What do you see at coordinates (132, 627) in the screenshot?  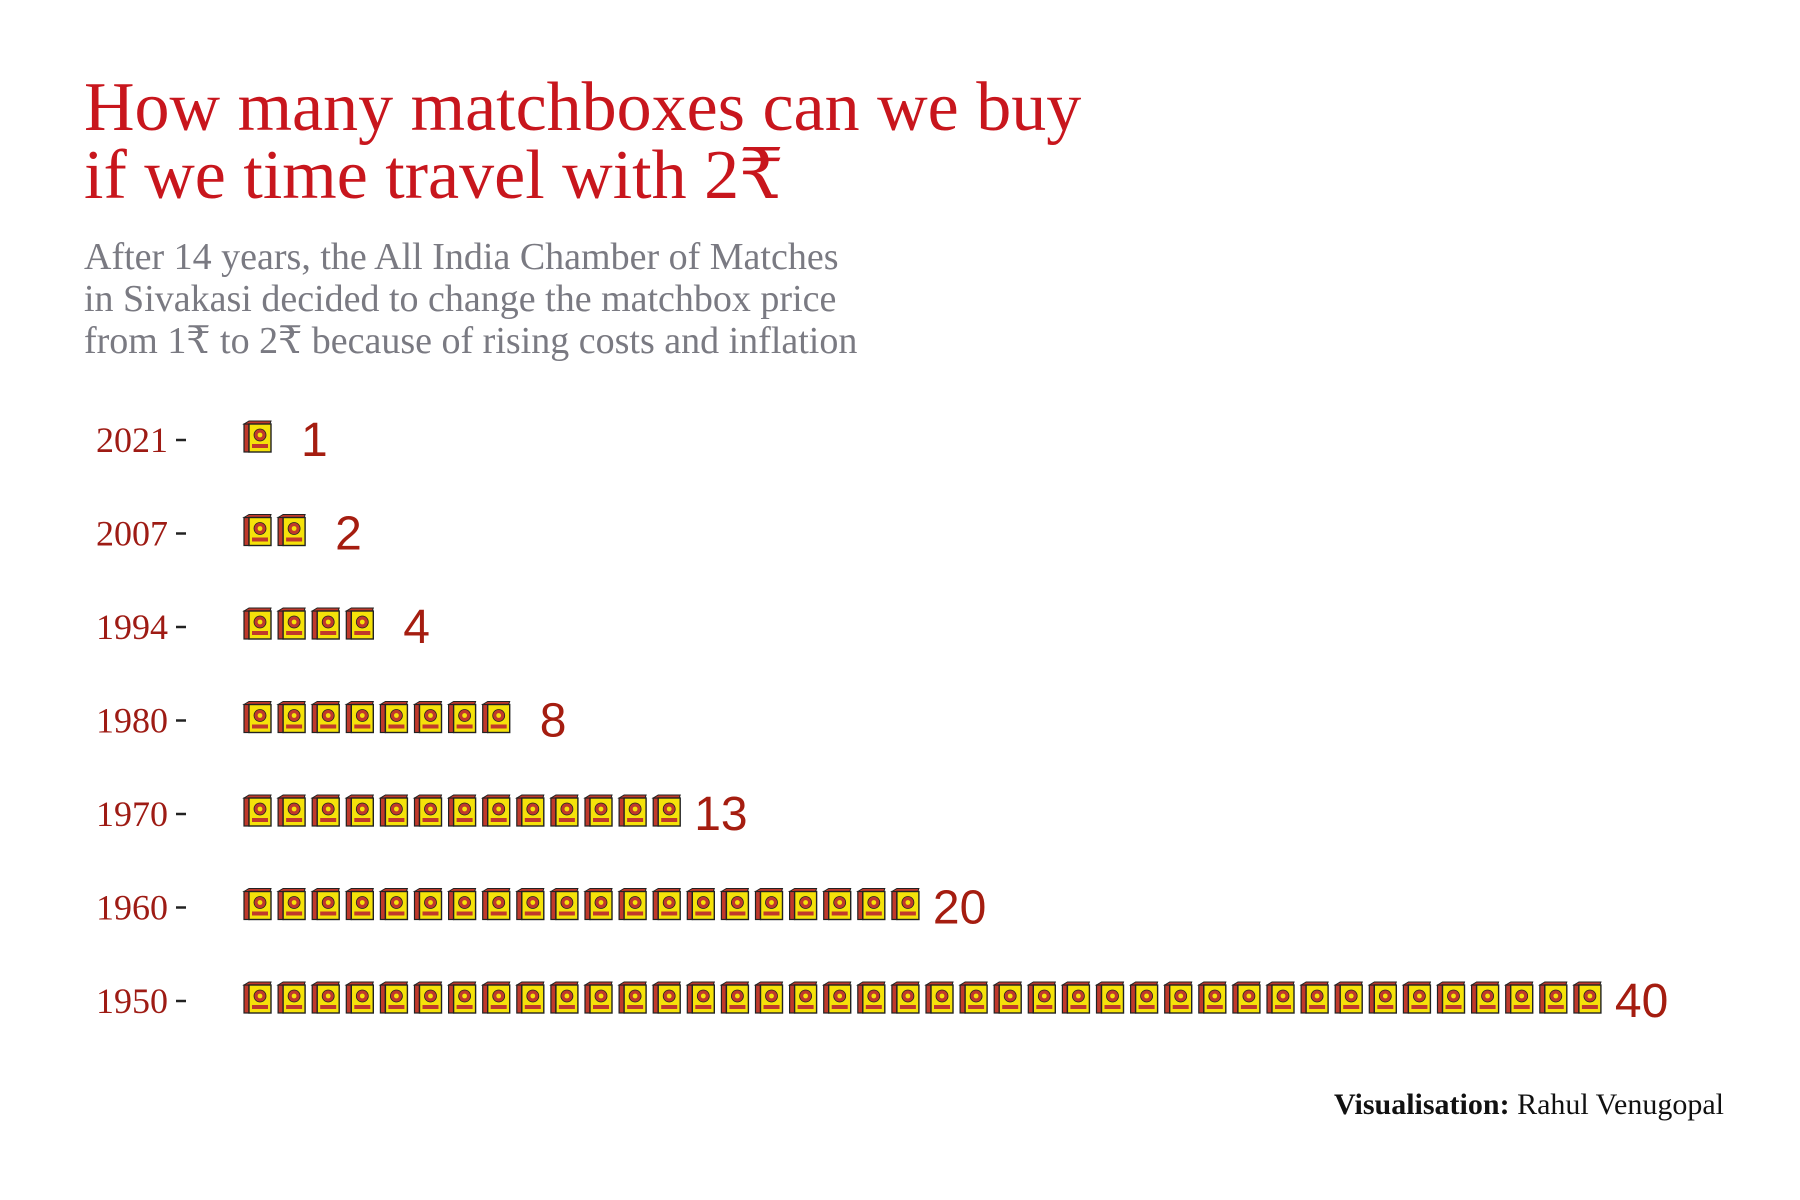 I see `y-tick-label: 1994` at bounding box center [132, 627].